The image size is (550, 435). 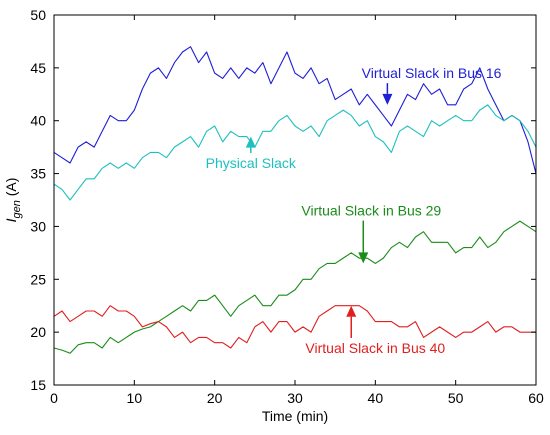 What do you see at coordinates (38, 385) in the screenshot?
I see `y-tick-label: 15` at bounding box center [38, 385].